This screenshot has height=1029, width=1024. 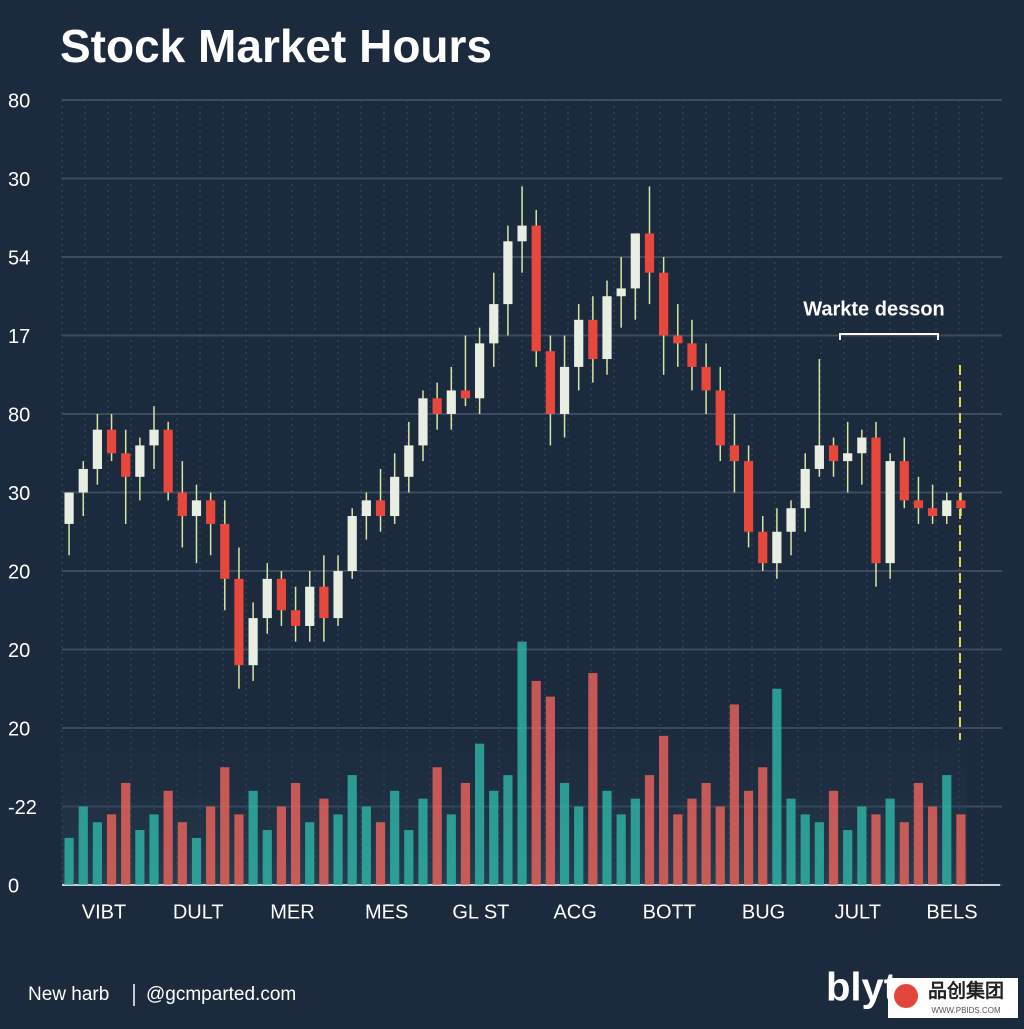 I want to click on x-tick-label: BOTT, so click(x=669, y=912).